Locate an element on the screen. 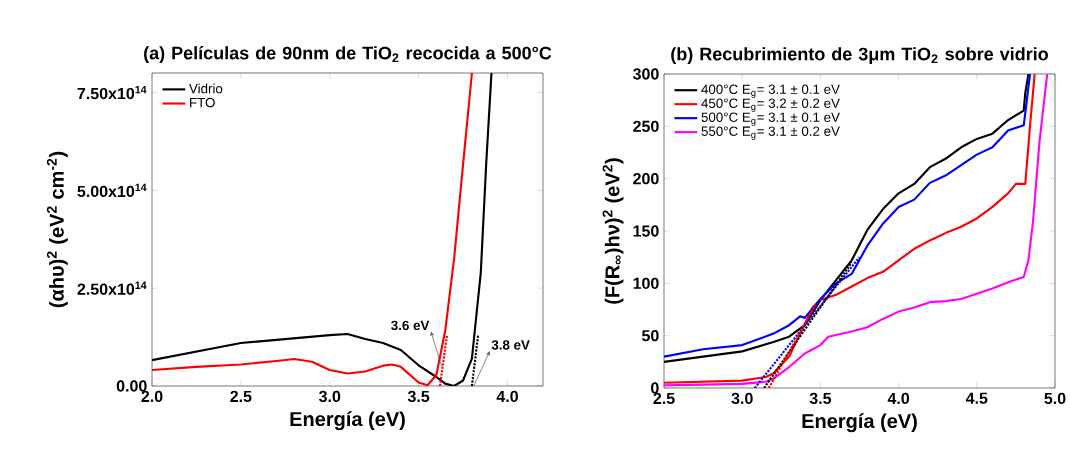 This screenshot has height=458, width=1070. legend-label: FTO is located at coordinates (202, 102).